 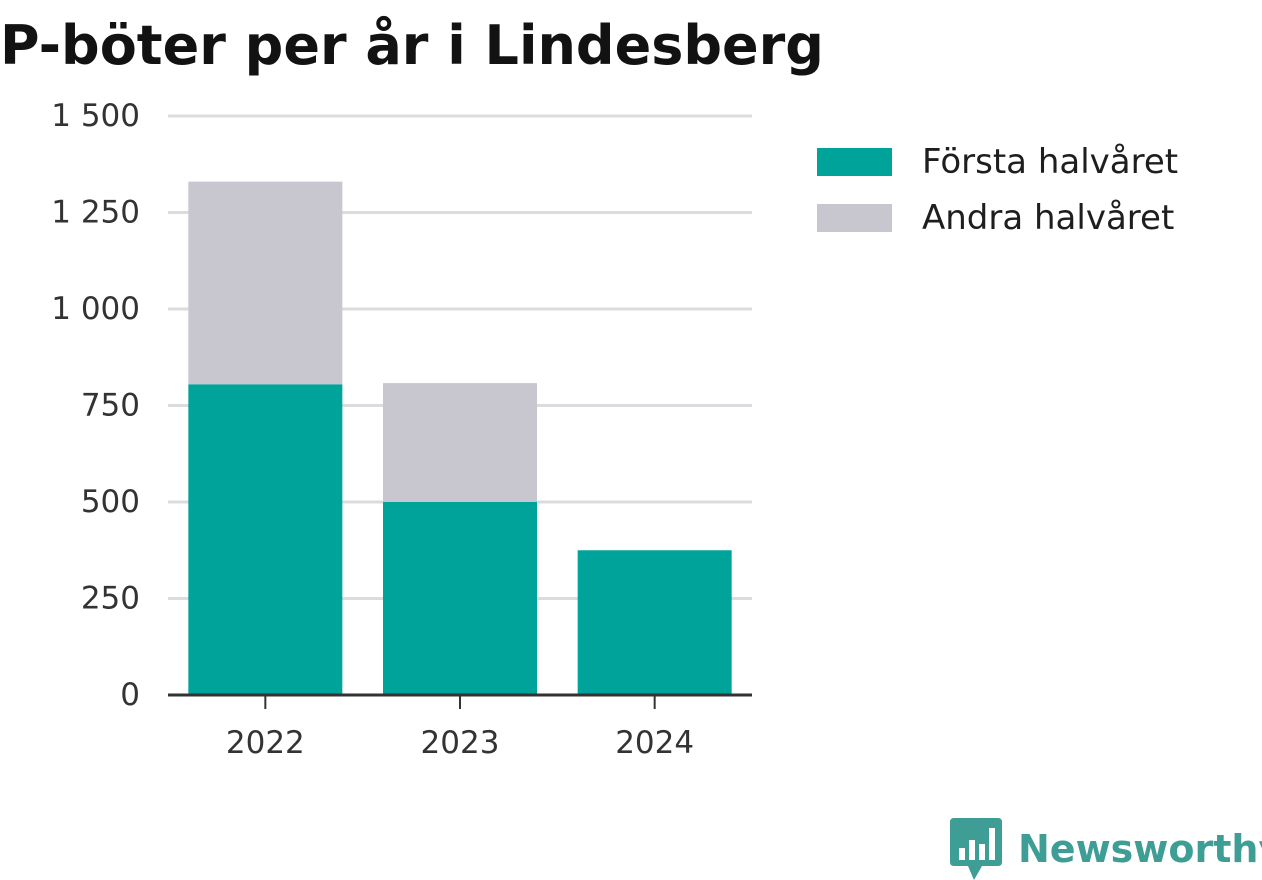 I want to click on x-tick-label: 2023, so click(x=460, y=743).